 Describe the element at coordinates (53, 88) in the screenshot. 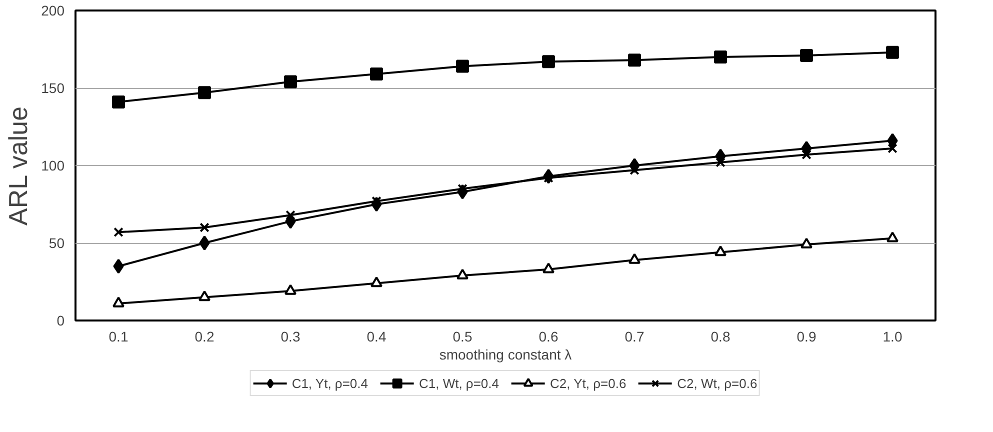

I see `y-tick-label: 150` at that location.